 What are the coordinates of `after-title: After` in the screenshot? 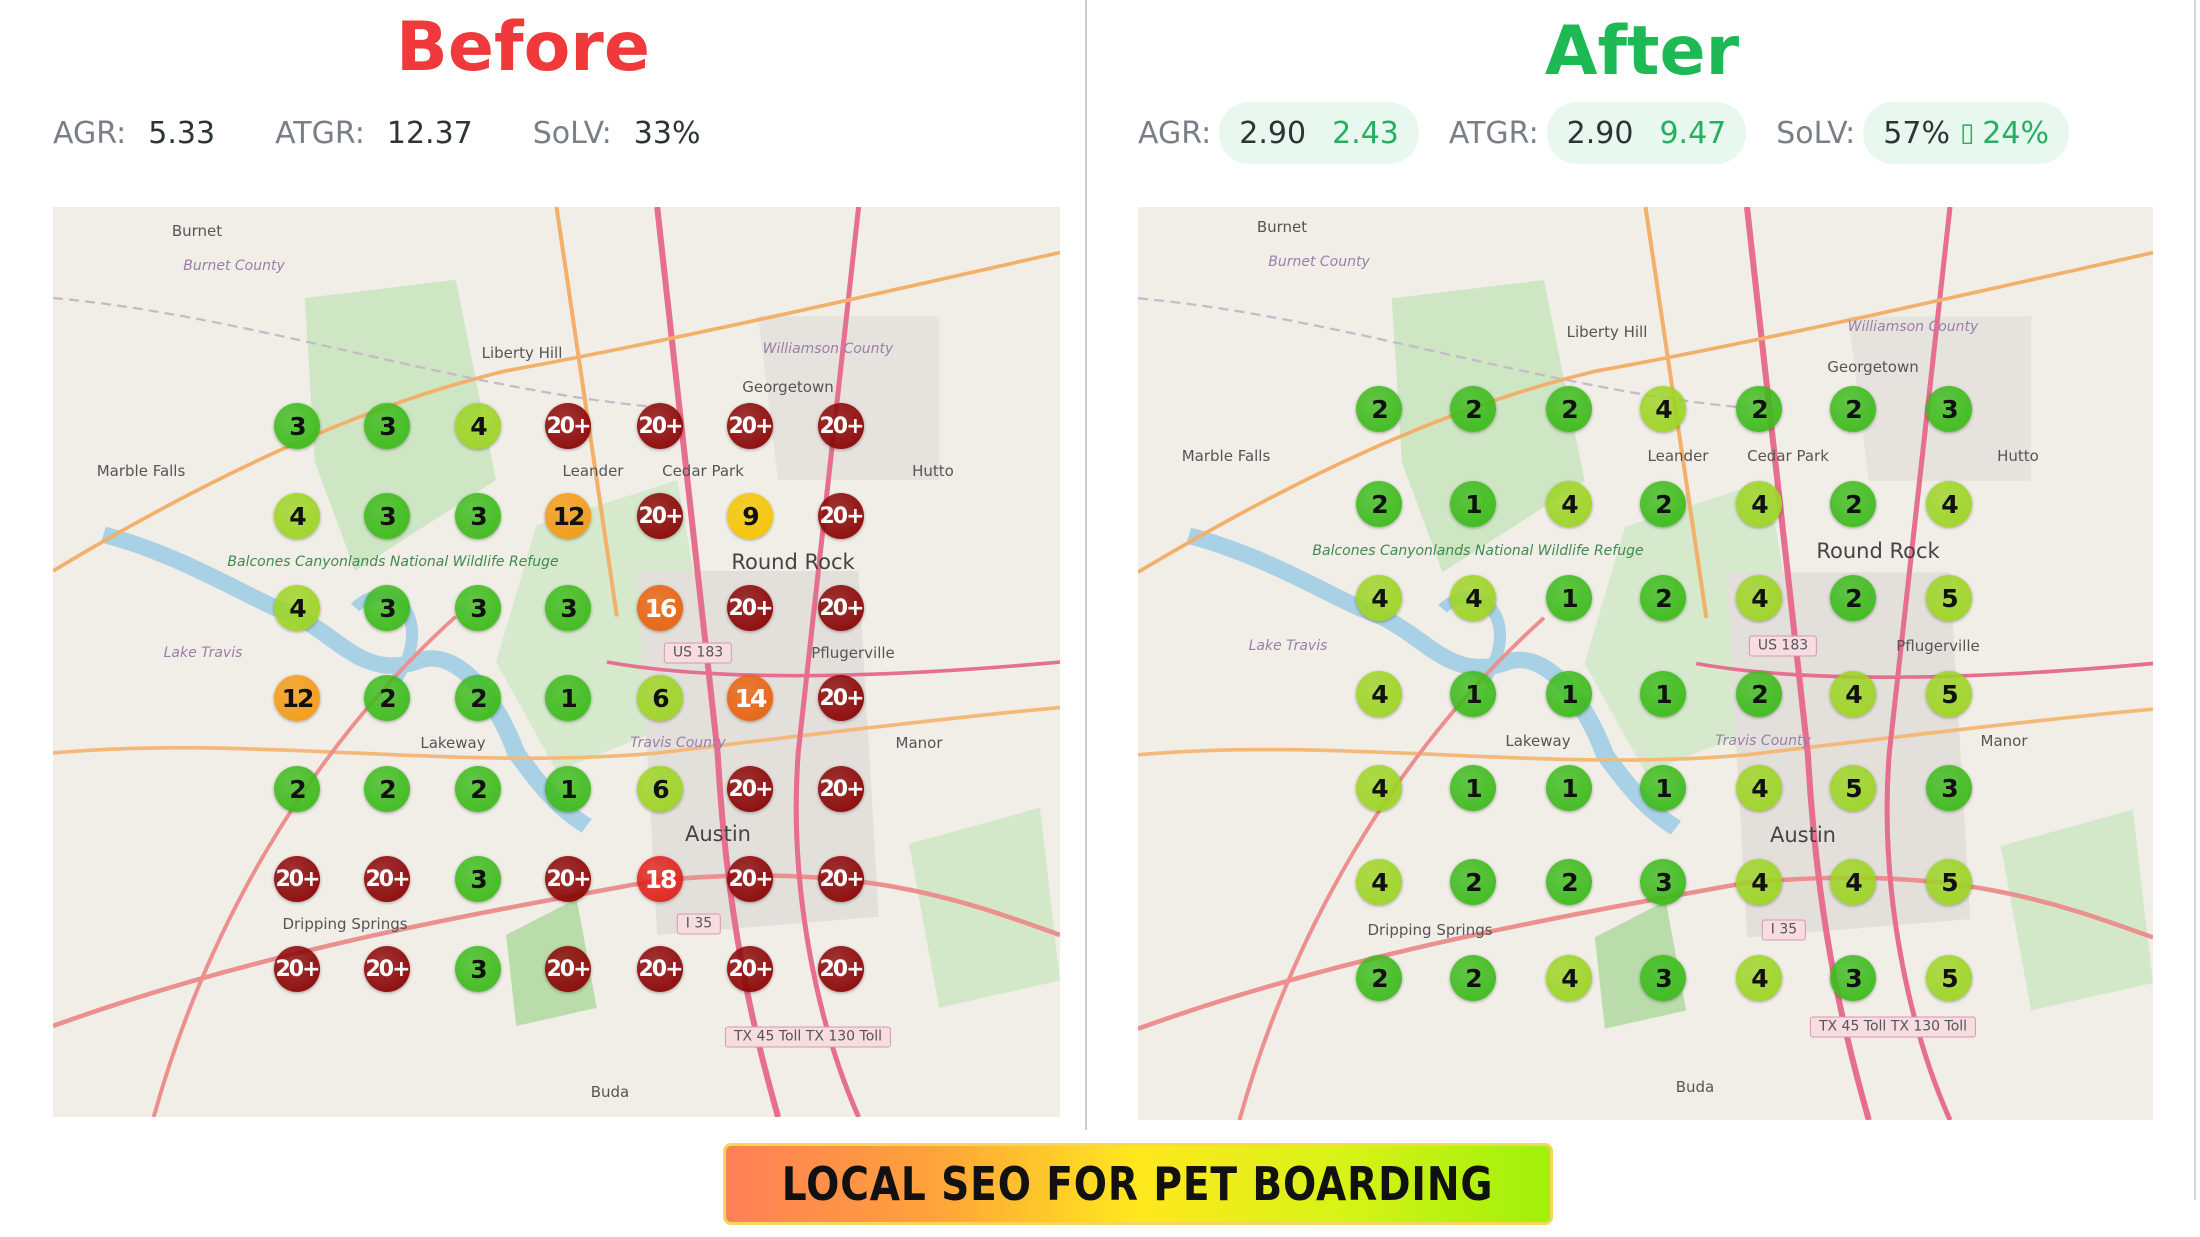 It's located at (1642, 51).